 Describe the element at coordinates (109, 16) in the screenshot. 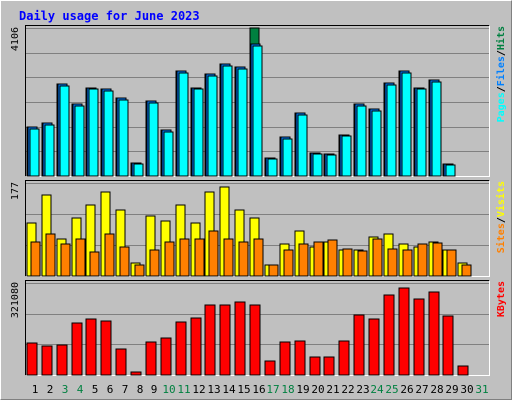

I see `chart-title: Daily usage for June 2023` at that location.